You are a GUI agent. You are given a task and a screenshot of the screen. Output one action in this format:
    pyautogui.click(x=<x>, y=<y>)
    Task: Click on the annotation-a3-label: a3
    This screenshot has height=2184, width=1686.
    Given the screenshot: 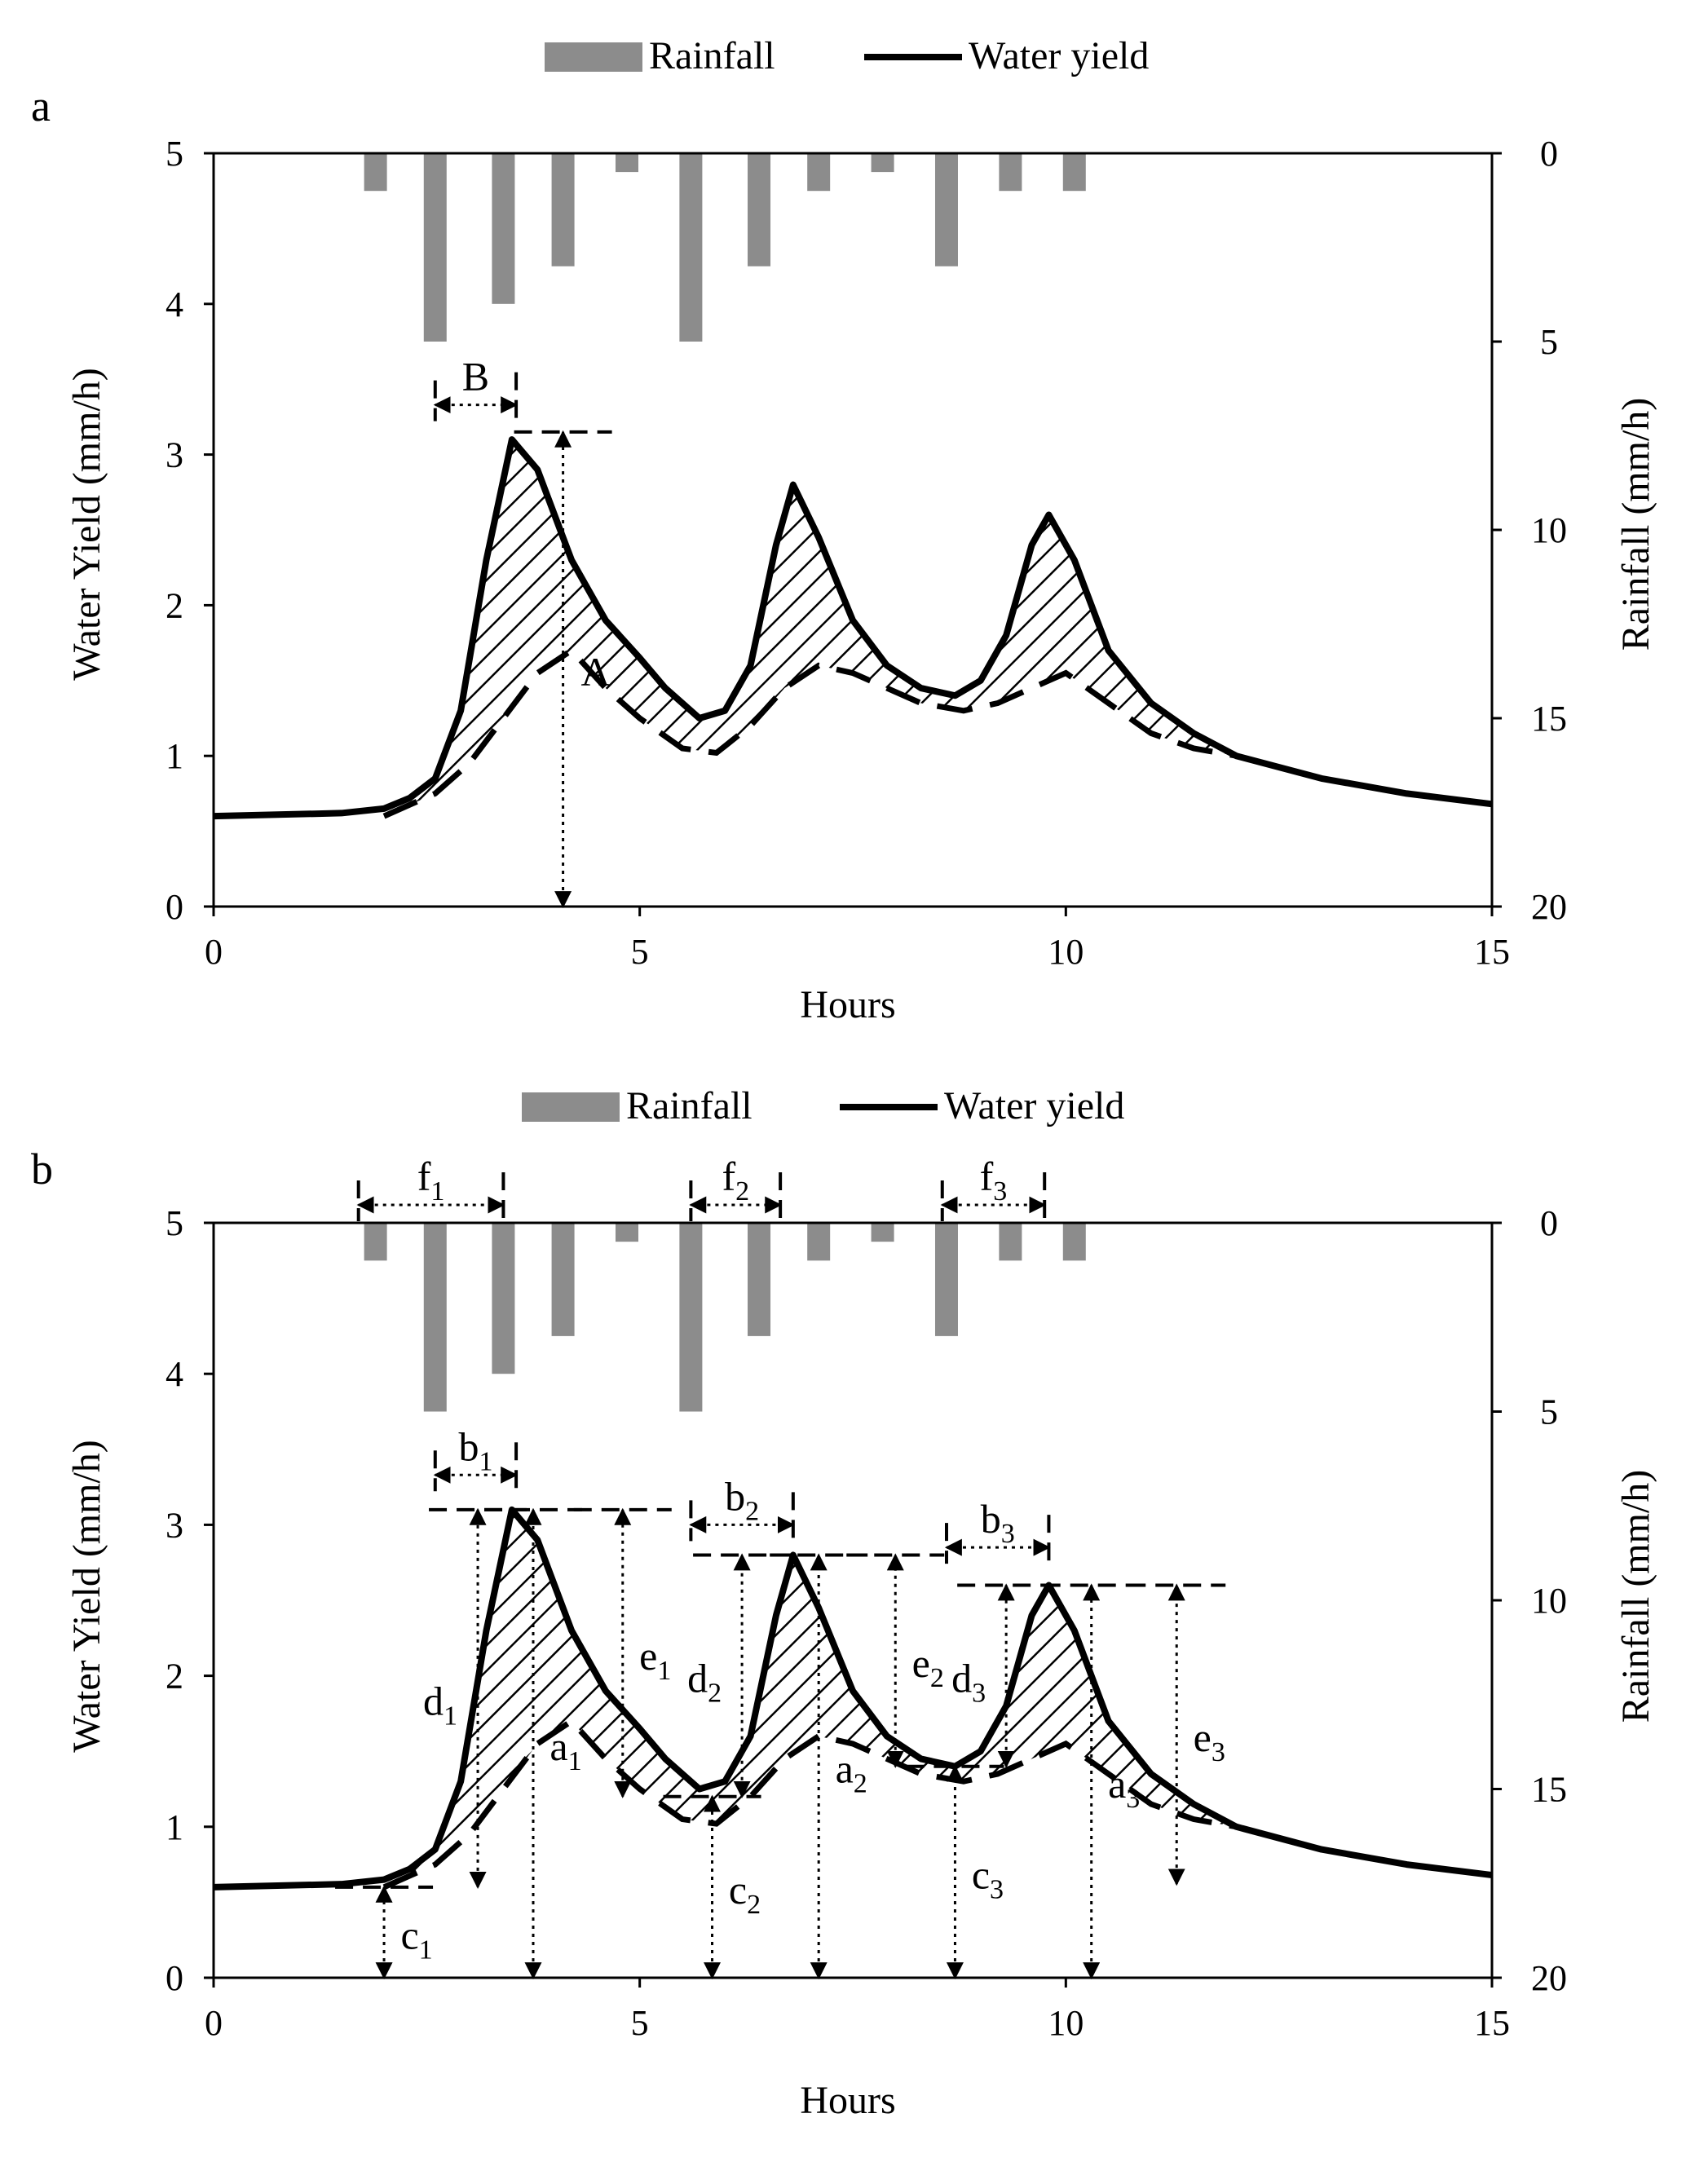 What is the action you would take?
    pyautogui.click(x=1124, y=1788)
    